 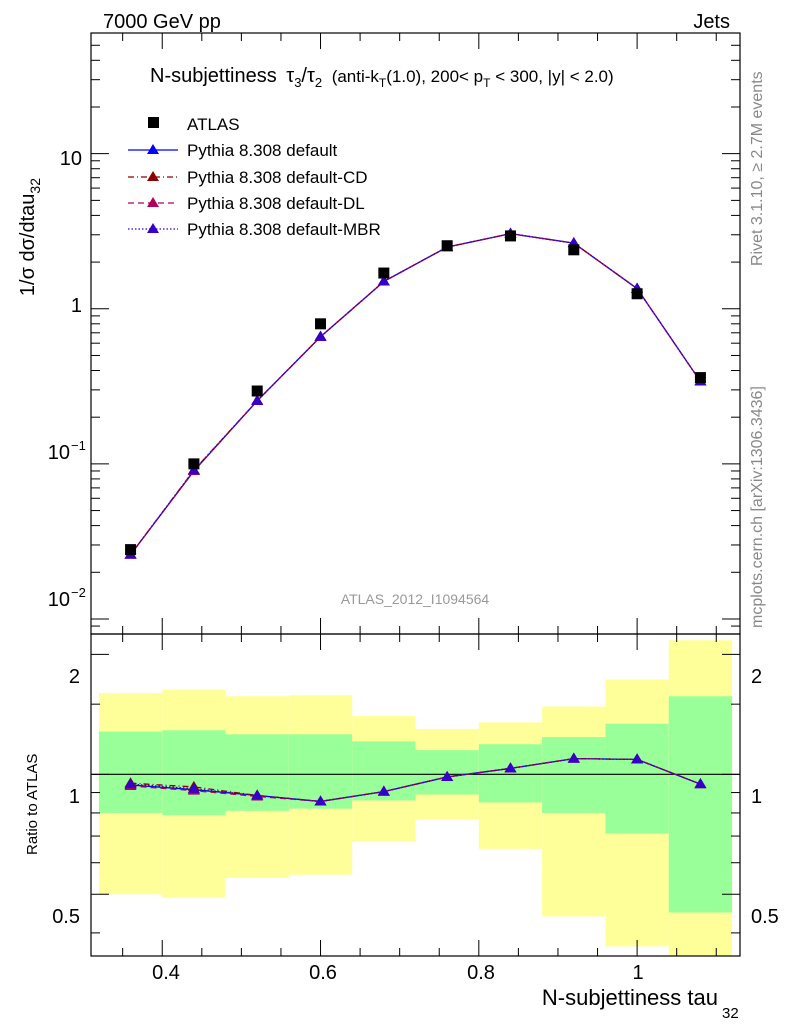 What do you see at coordinates (78, 592) in the screenshot?
I see `y-tick-label-0.01-exp: −2` at bounding box center [78, 592].